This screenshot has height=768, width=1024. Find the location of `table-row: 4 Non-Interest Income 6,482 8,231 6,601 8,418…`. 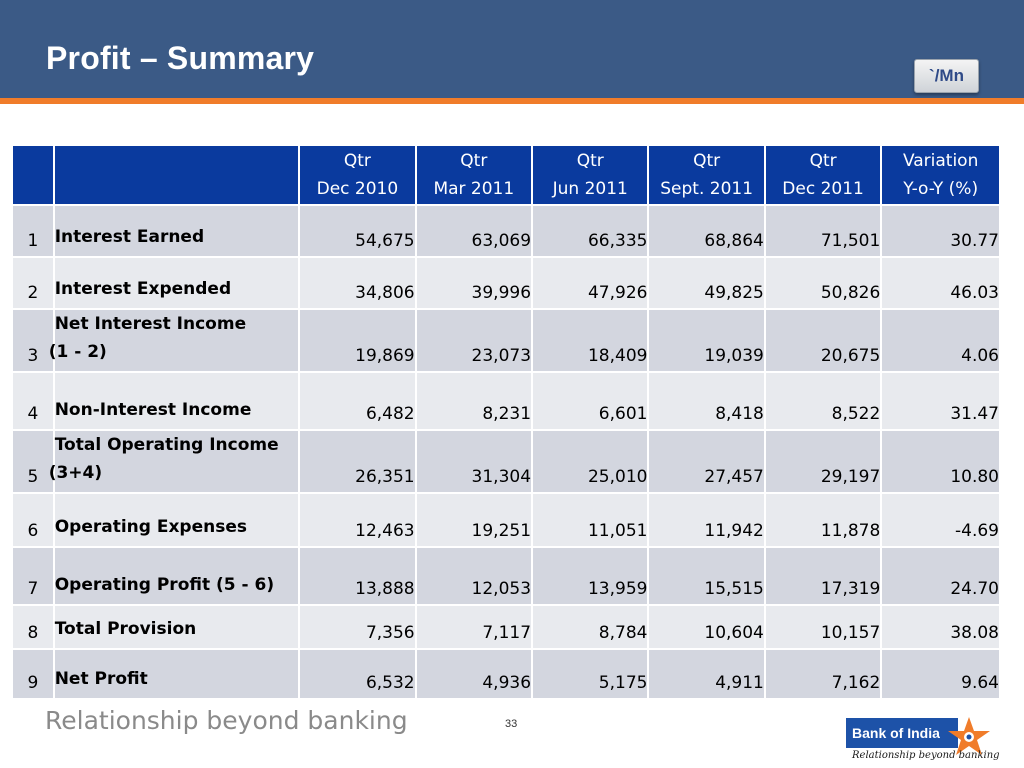

table-row: 4 Non-Interest Income 6,482 8,231 6,601 8,418… is located at coordinates (506, 401).